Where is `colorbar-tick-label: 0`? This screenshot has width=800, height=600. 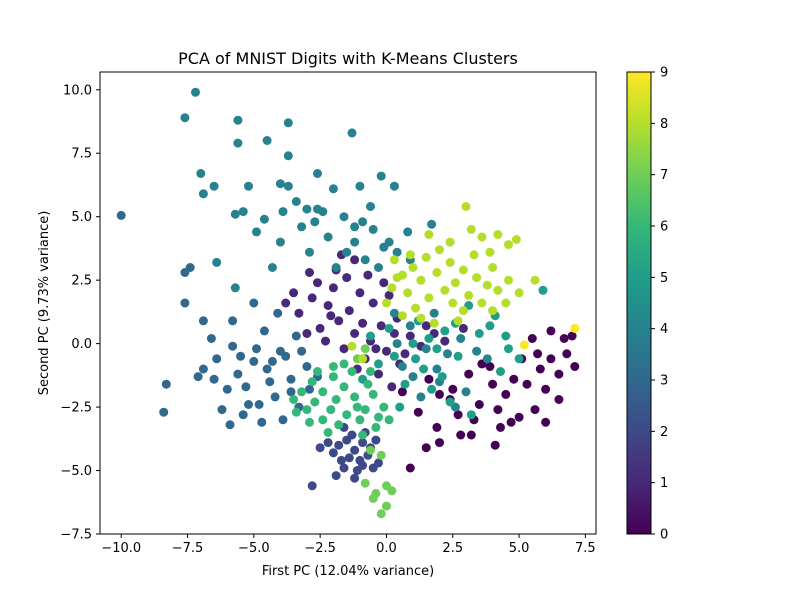
colorbar-tick-label: 0 is located at coordinates (664, 535).